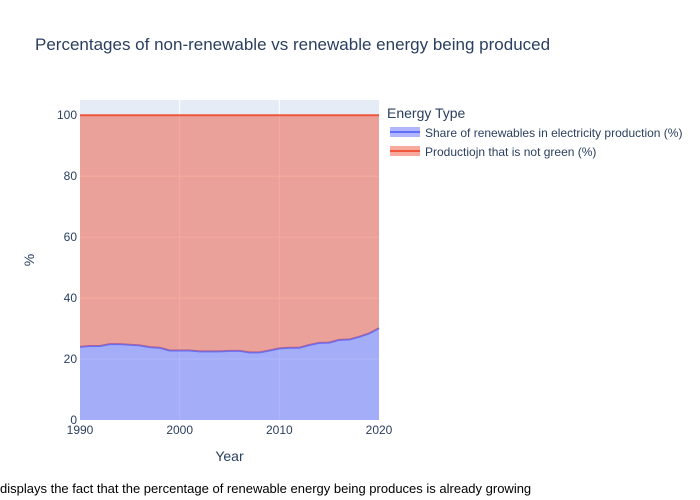 The height and width of the screenshot is (500, 700). I want to click on data-point-not-green-2006, so click(239, 115).